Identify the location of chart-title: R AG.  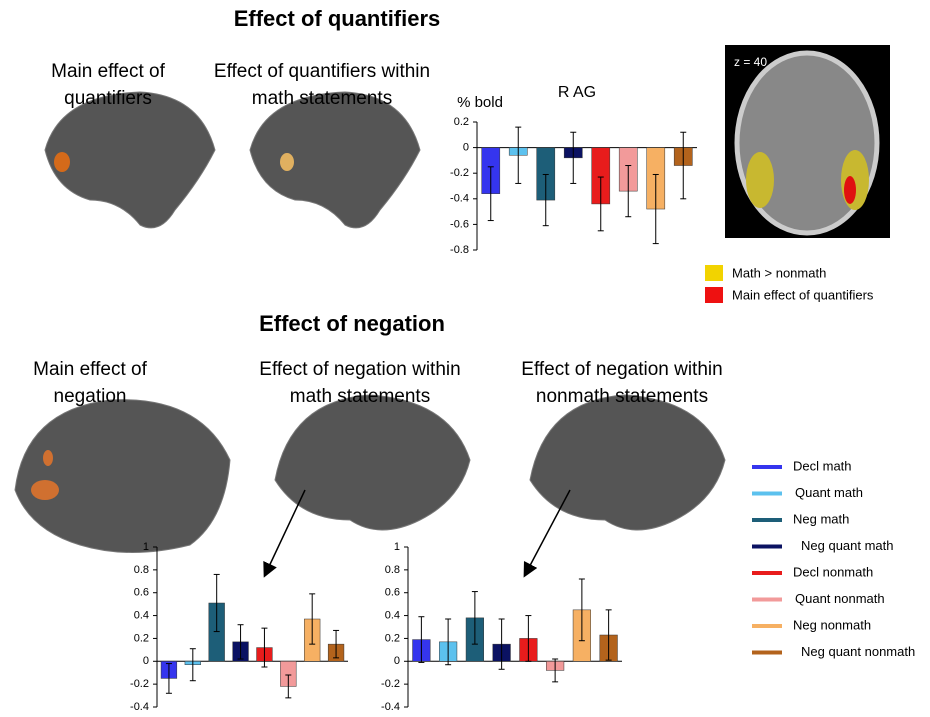
(577, 92).